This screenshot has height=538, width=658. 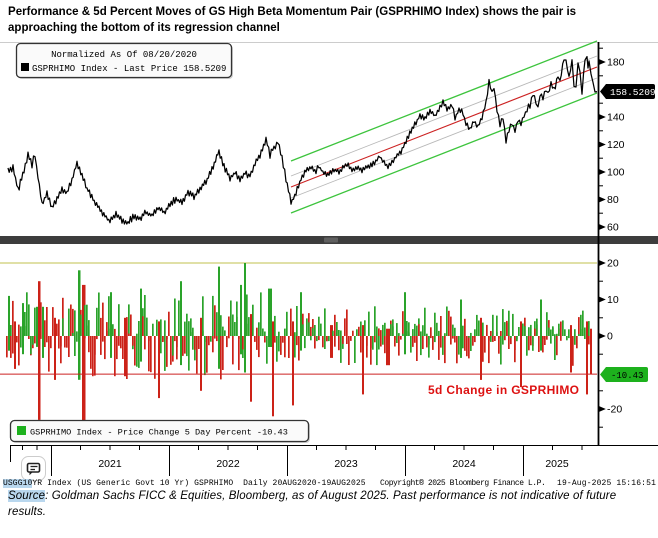 I want to click on svg-text: 120, so click(x=616, y=145).